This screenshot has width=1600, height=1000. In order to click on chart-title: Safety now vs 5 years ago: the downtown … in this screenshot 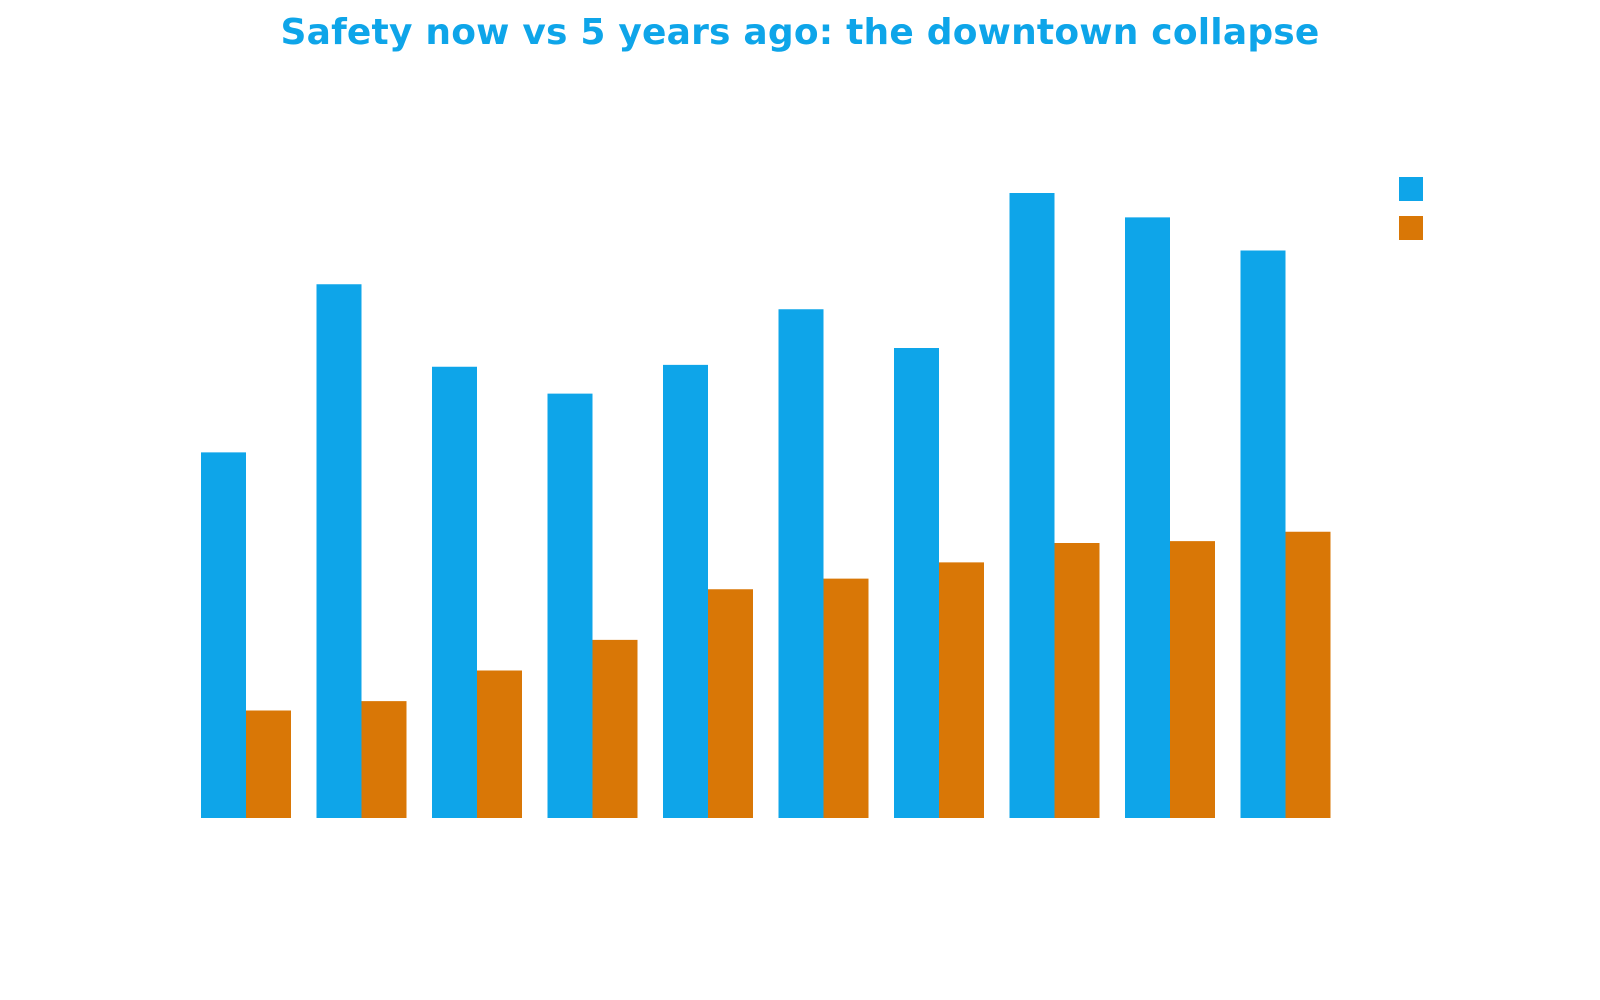, I will do `click(800, 32)`.